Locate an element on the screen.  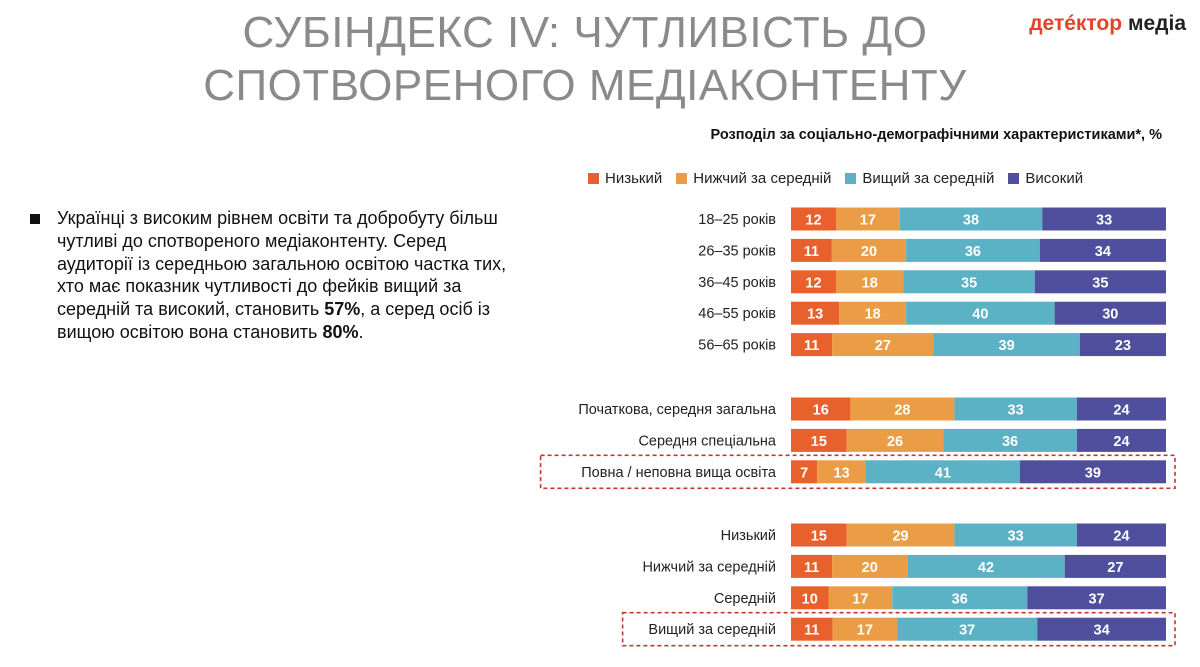
row-label: 18–25 років is located at coordinates (737, 220).